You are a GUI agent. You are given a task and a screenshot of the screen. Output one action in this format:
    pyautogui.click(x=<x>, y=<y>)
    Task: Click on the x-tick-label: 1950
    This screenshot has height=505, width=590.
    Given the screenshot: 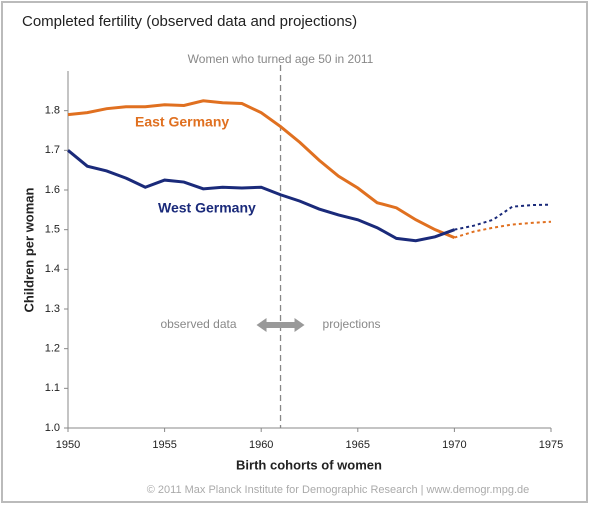 What is the action you would take?
    pyautogui.click(x=68, y=445)
    